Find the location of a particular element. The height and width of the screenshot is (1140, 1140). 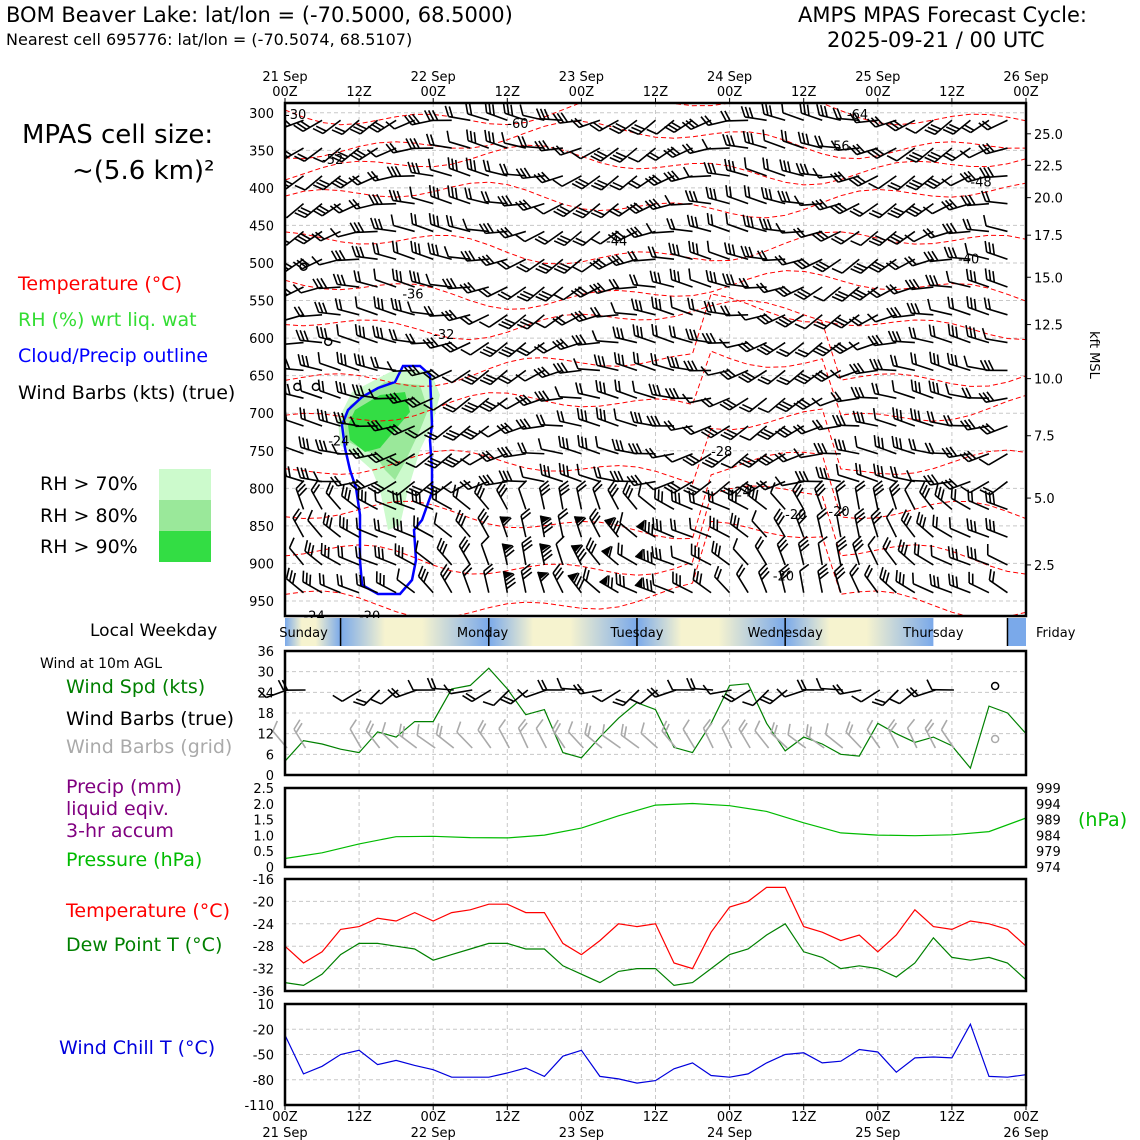

value-tick-label: 0 is located at coordinates (270, 776).